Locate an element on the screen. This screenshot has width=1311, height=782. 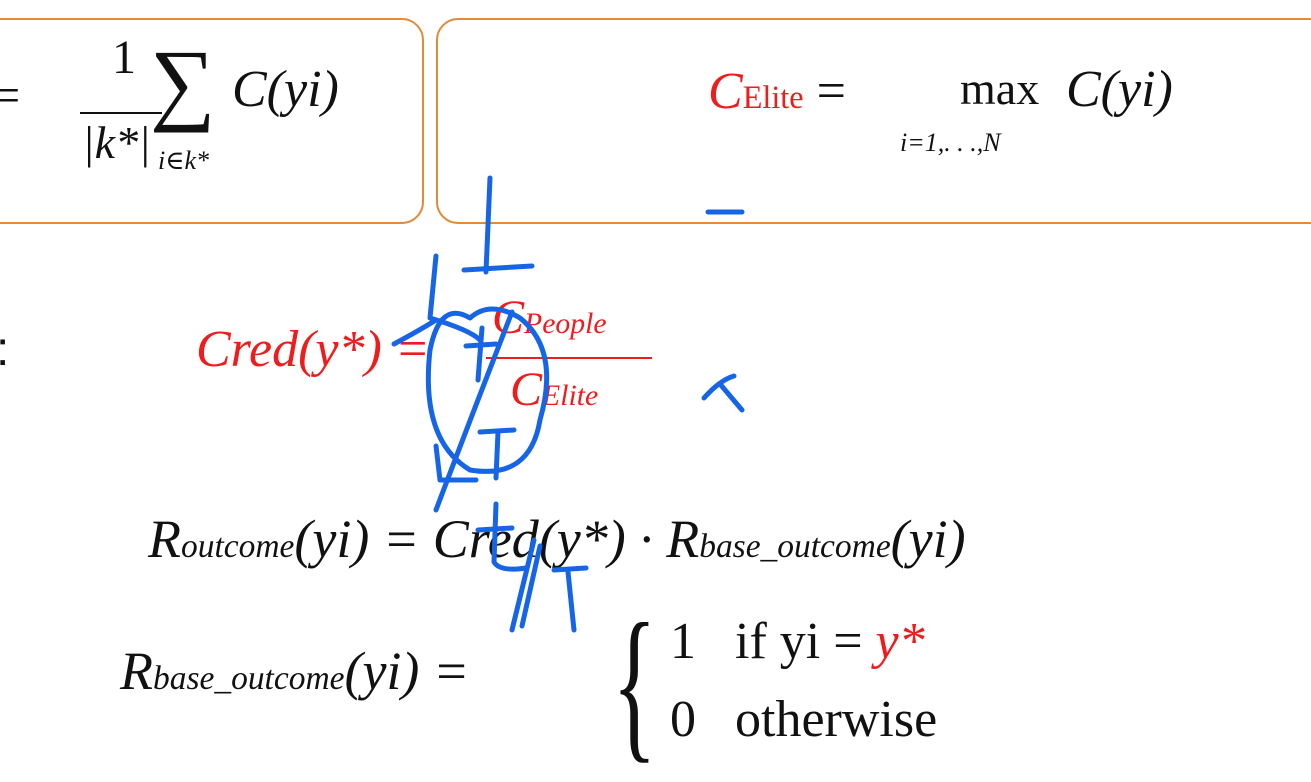
r-base-arg: (yi) is located at coordinates (928, 539).